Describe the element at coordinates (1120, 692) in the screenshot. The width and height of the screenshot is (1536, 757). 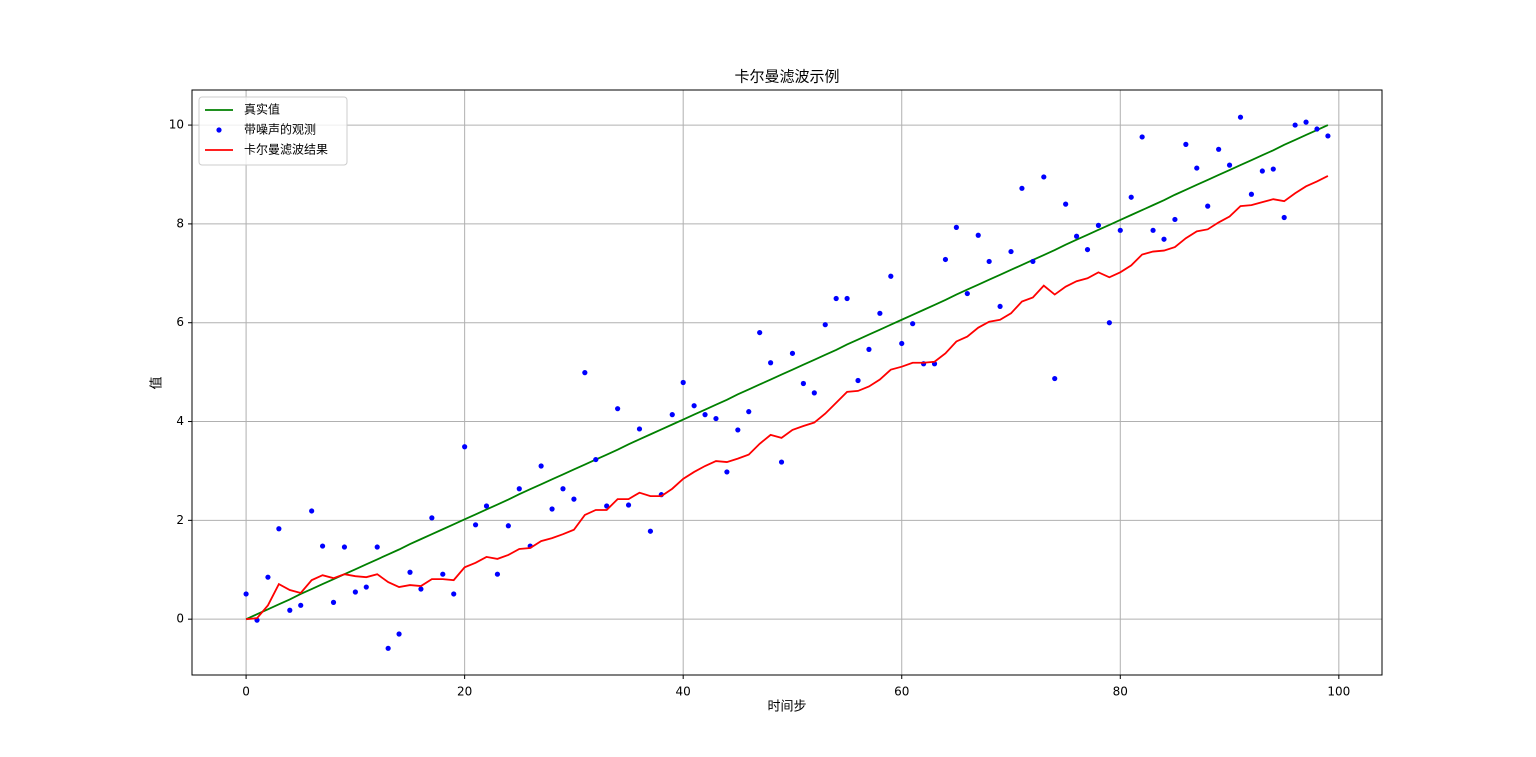
I see `x-tick-label: 80` at that location.